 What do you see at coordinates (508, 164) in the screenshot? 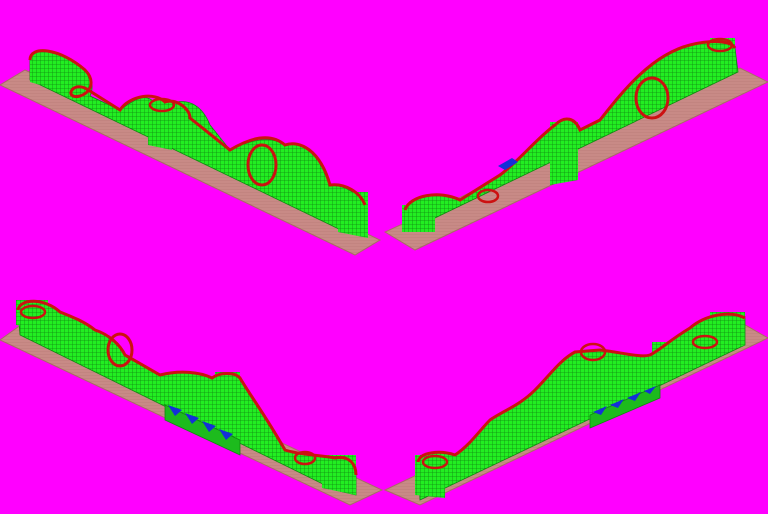
I see `station-canopy` at bounding box center [508, 164].